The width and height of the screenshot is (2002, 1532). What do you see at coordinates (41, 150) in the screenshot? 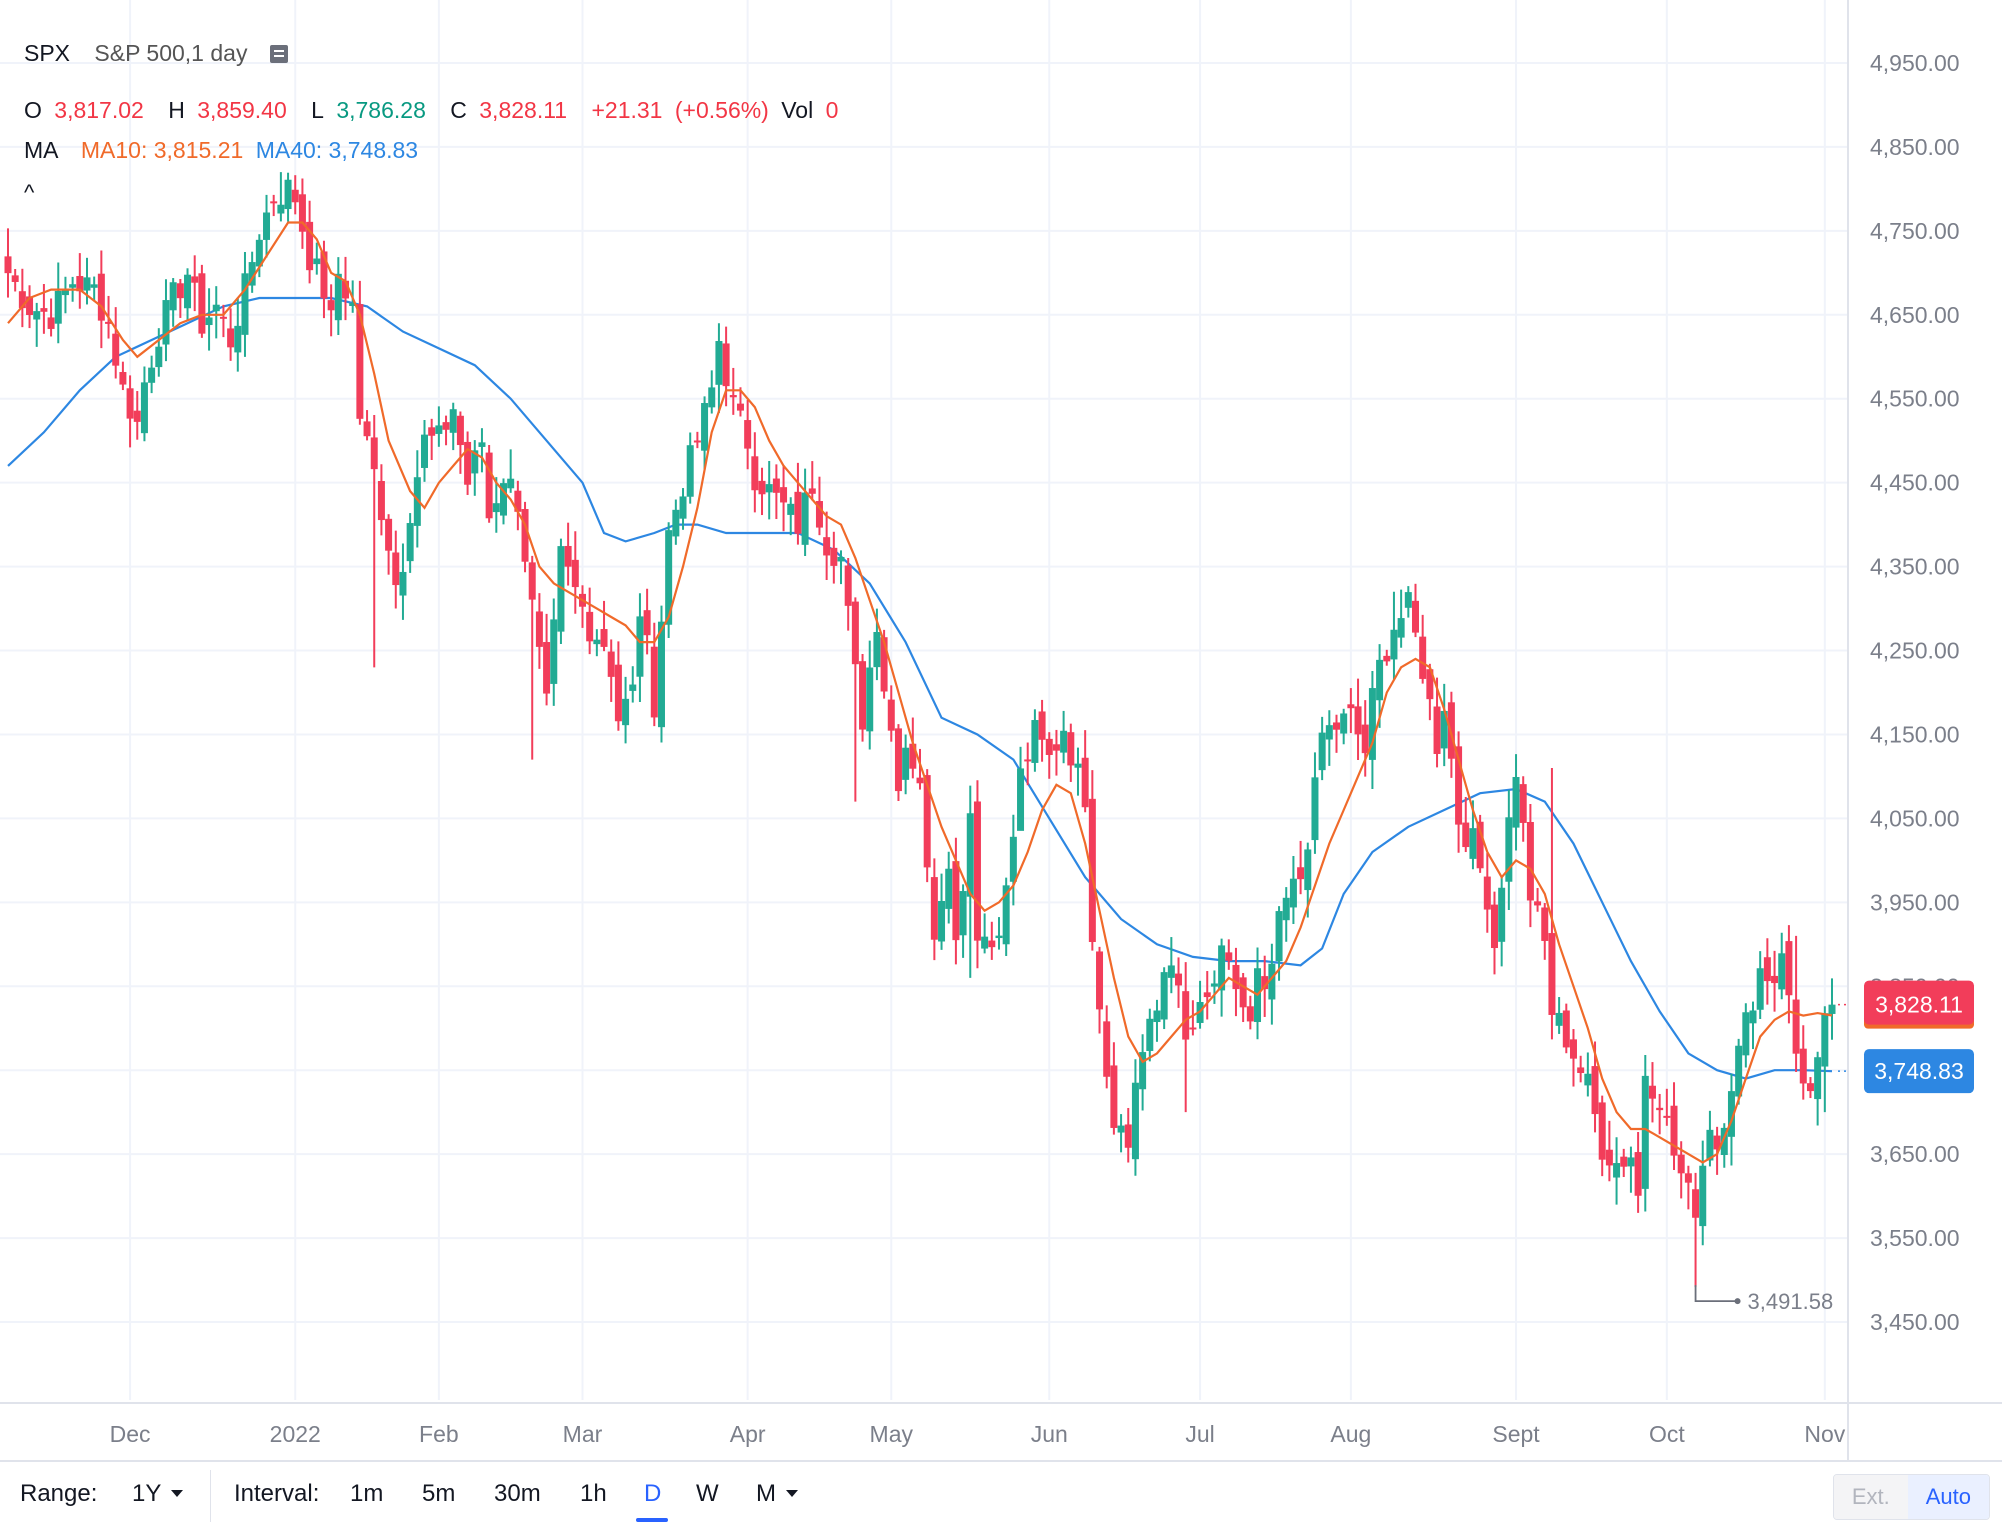
I see `ma-label: MA` at bounding box center [41, 150].